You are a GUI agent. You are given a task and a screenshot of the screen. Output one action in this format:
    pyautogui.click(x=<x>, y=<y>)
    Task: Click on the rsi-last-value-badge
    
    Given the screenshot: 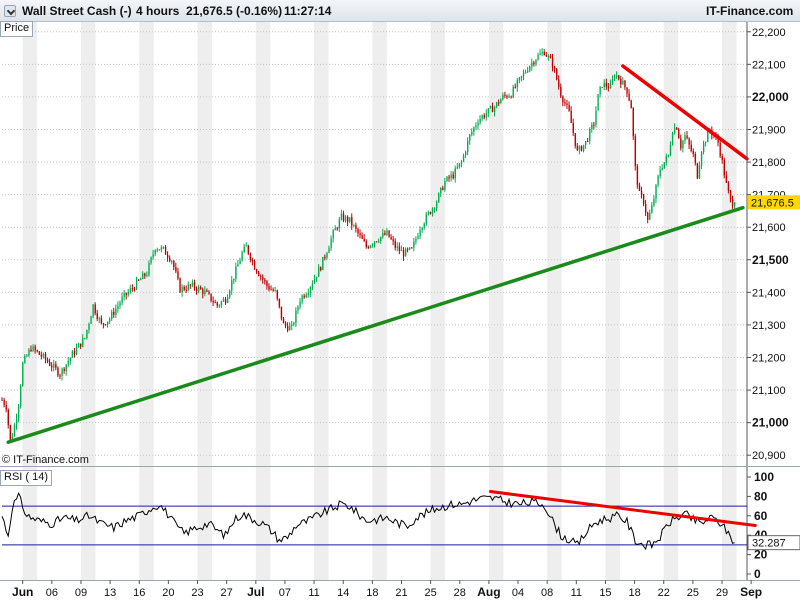 What is the action you would take?
    pyautogui.click(x=773, y=543)
    